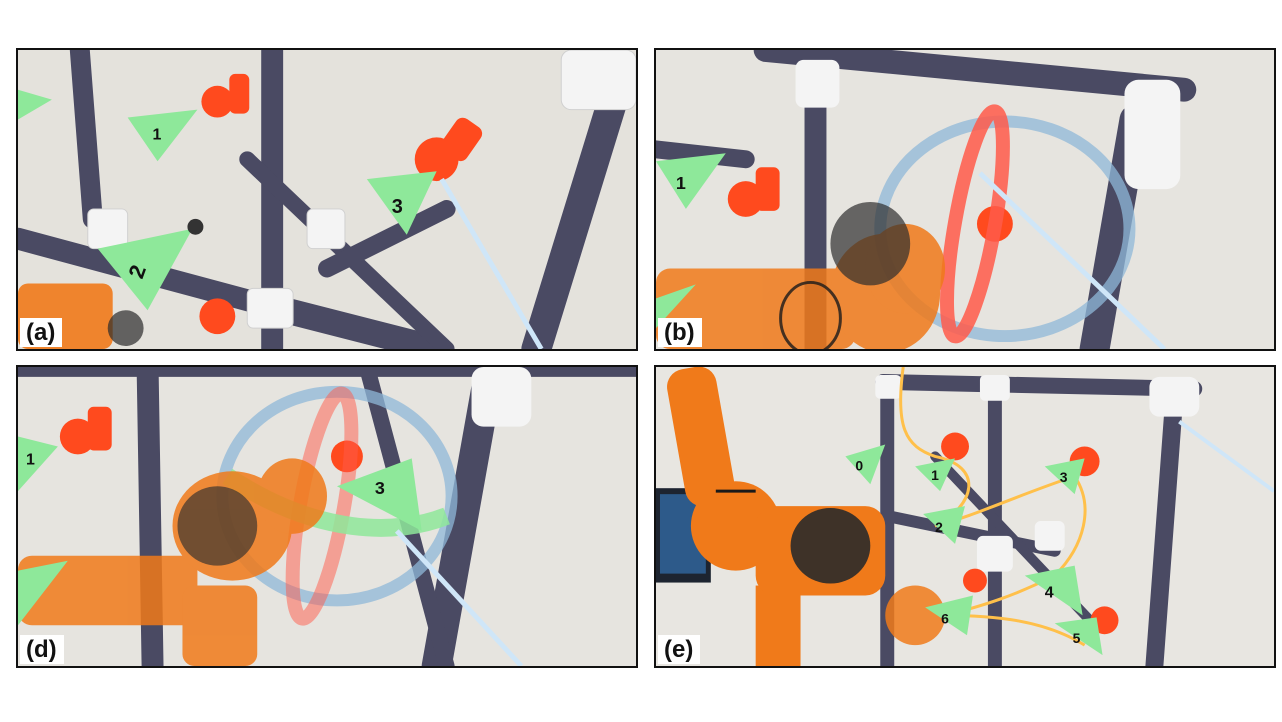 This screenshot has height=722, width=1282. What do you see at coordinates (41, 332) in the screenshot?
I see `panel-label-a: (a)` at bounding box center [41, 332].